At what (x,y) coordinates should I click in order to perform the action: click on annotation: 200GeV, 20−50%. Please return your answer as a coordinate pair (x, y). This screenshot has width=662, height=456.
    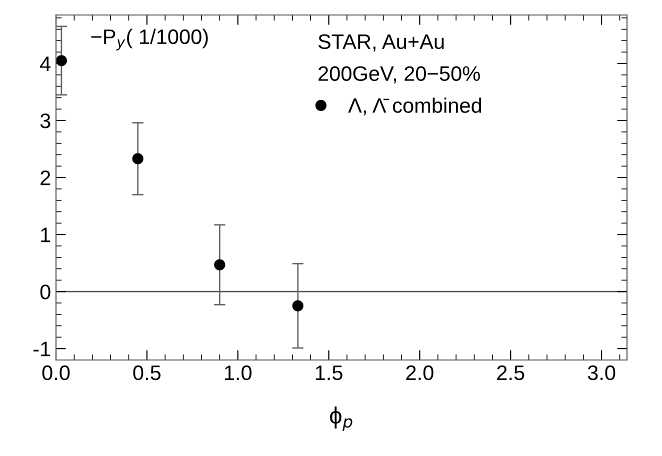
    Looking at the image, I should click on (399, 75).